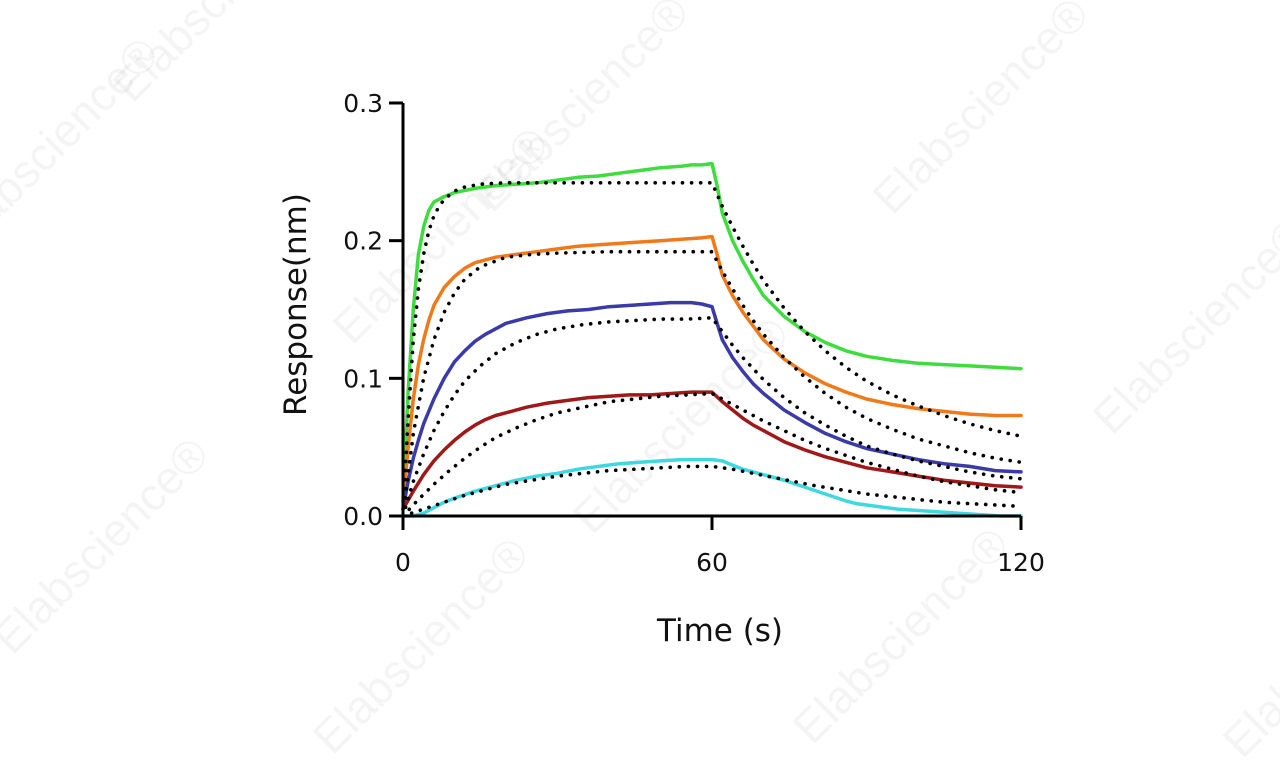 This screenshot has width=1280, height=768. What do you see at coordinates (363, 103) in the screenshot?
I see `y-tick-label: 0.3` at bounding box center [363, 103].